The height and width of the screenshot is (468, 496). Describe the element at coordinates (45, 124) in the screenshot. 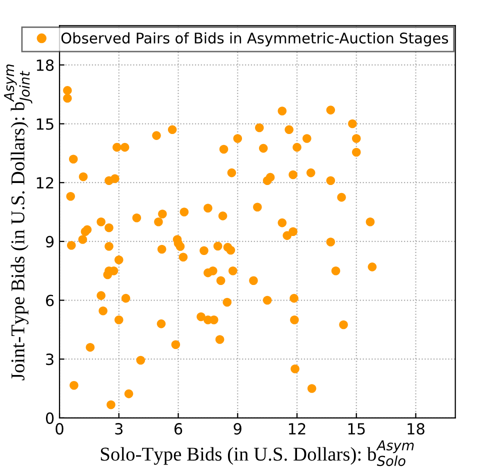

I see `y-tick-label: 15` at that location.